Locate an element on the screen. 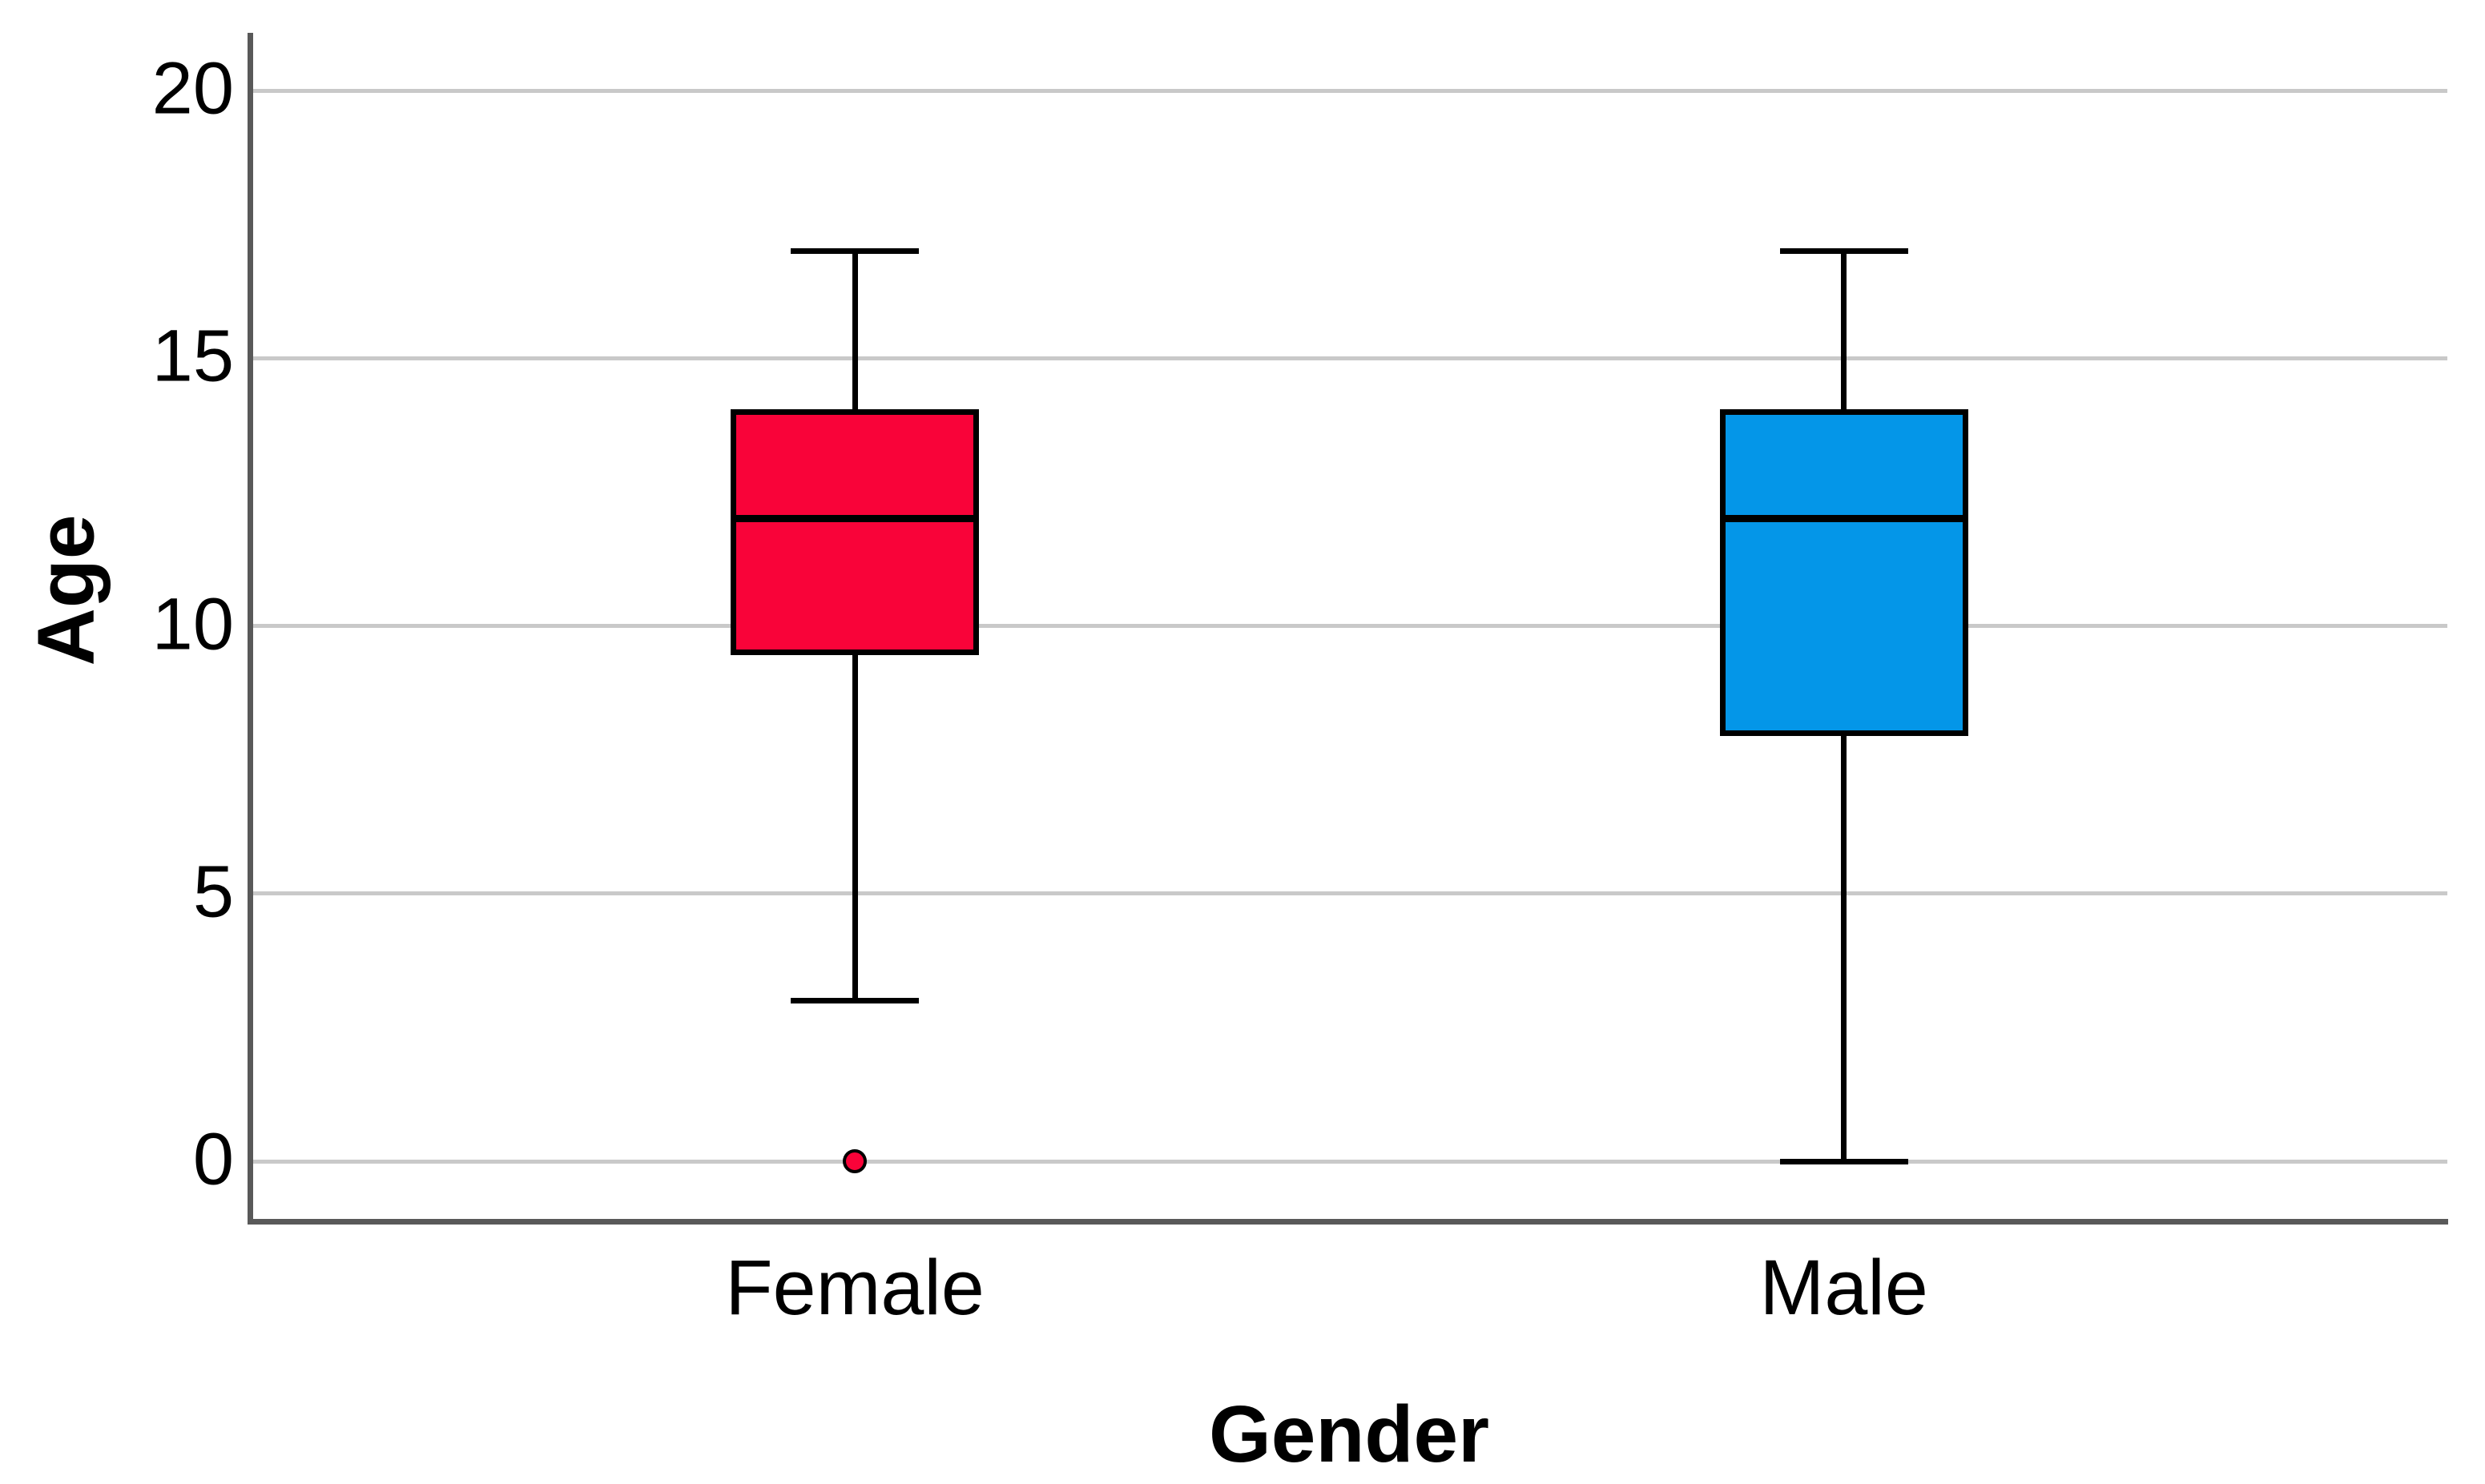  y-tick-label-20: 20 is located at coordinates (192, 88).